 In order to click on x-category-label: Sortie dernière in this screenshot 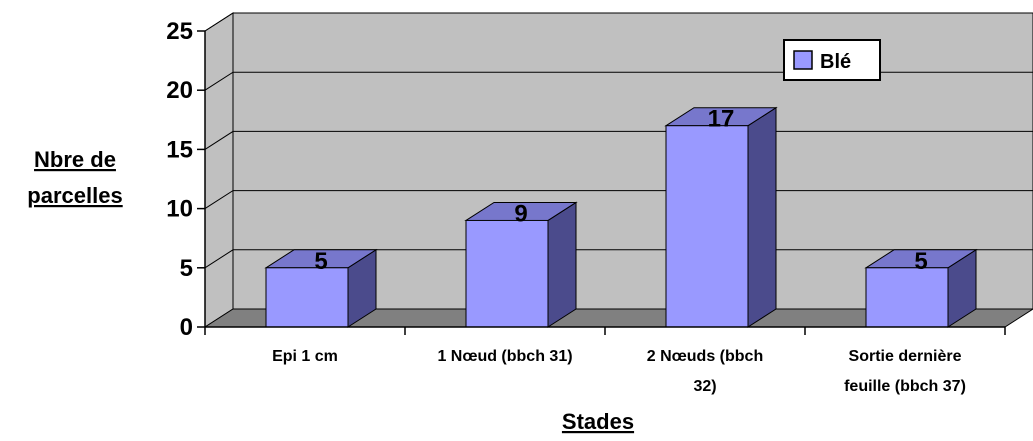, I will do `click(905, 356)`.